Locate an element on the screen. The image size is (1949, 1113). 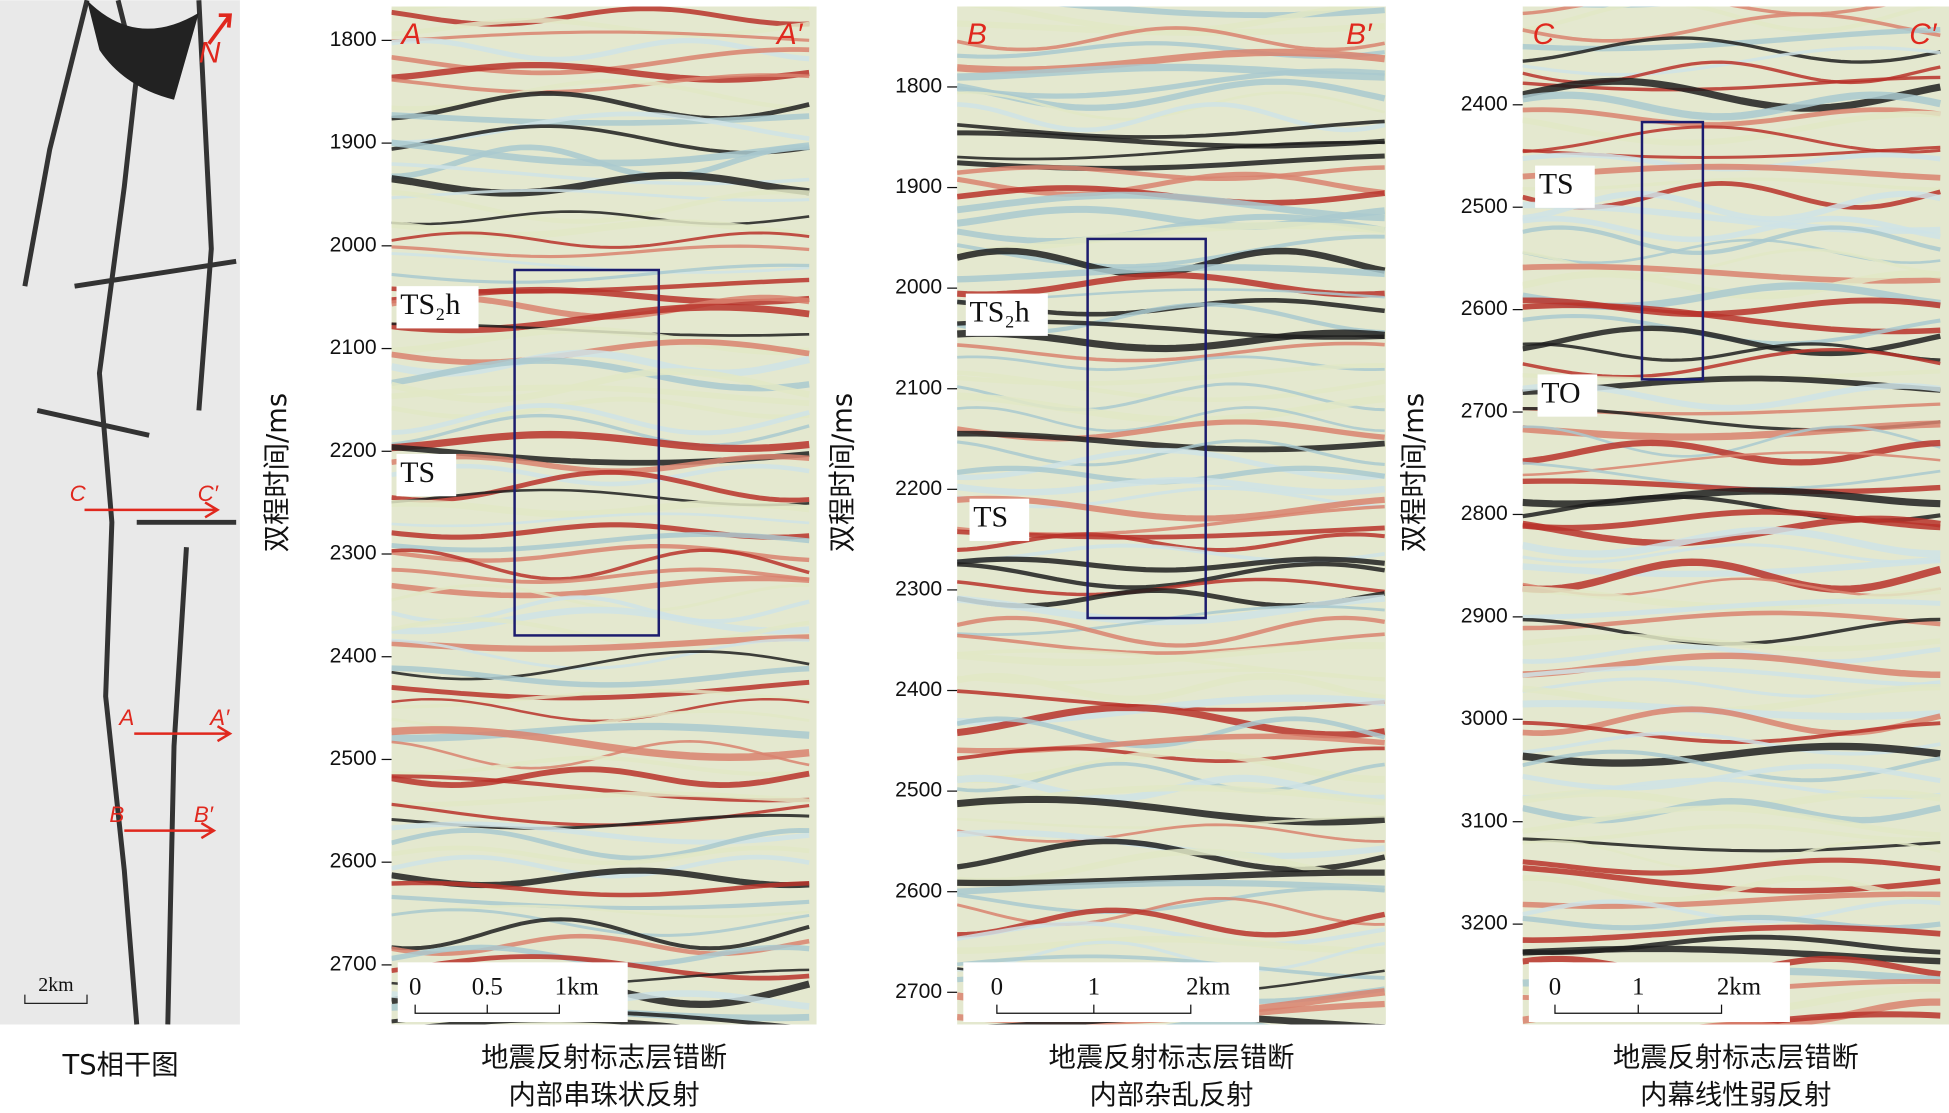
highlight-box is located at coordinates (1672, 250).